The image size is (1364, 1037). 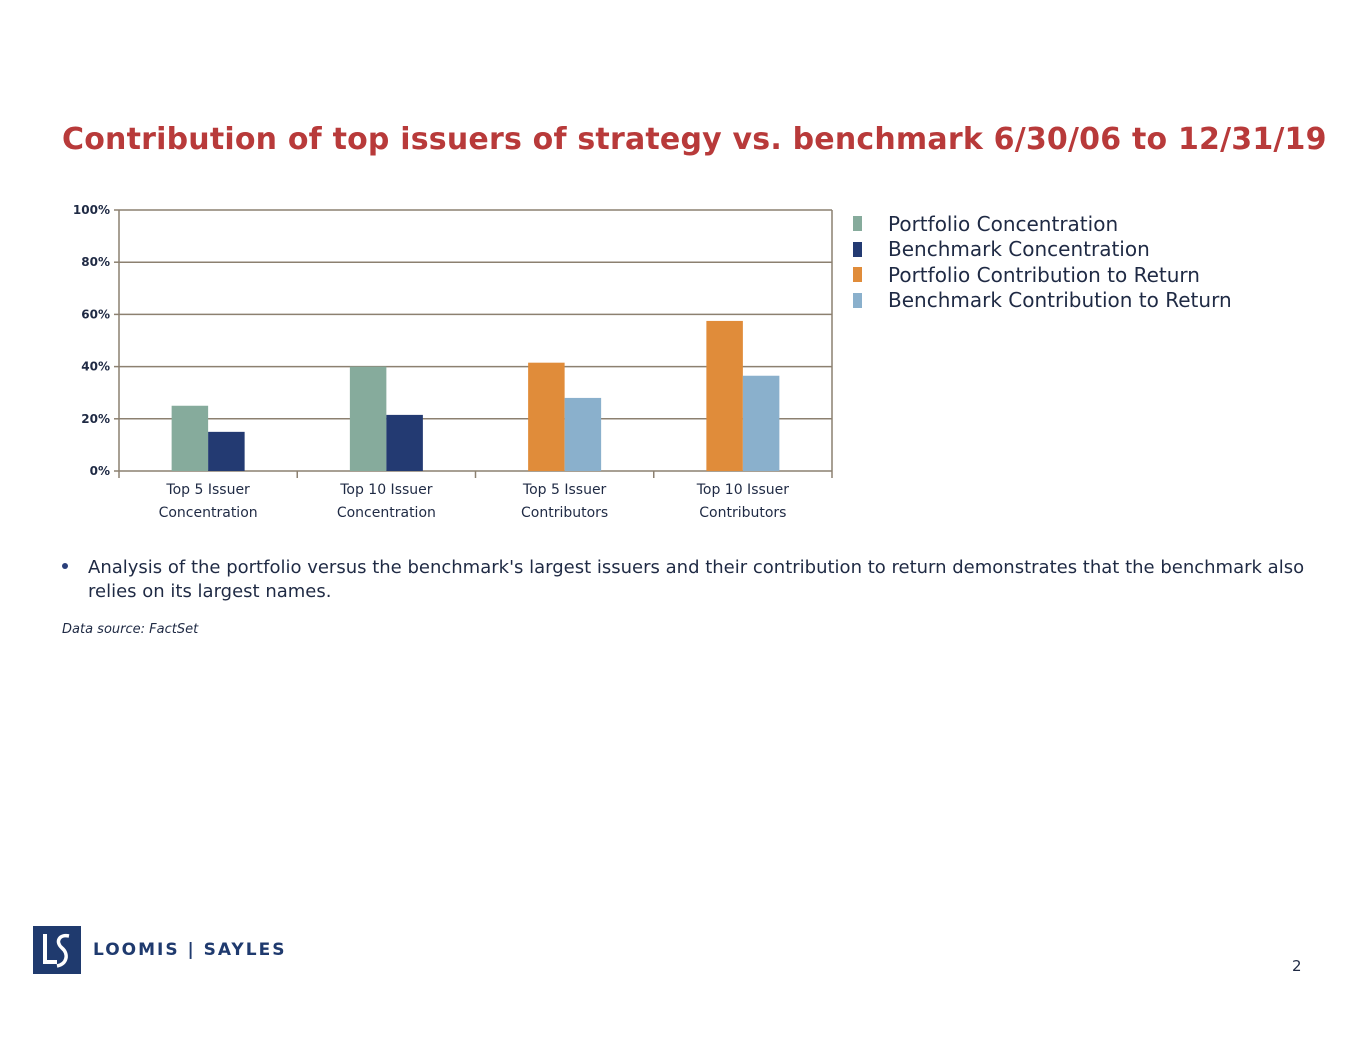 I want to click on company-logo: LOOMIS | SAYLES, so click(x=159, y=950).